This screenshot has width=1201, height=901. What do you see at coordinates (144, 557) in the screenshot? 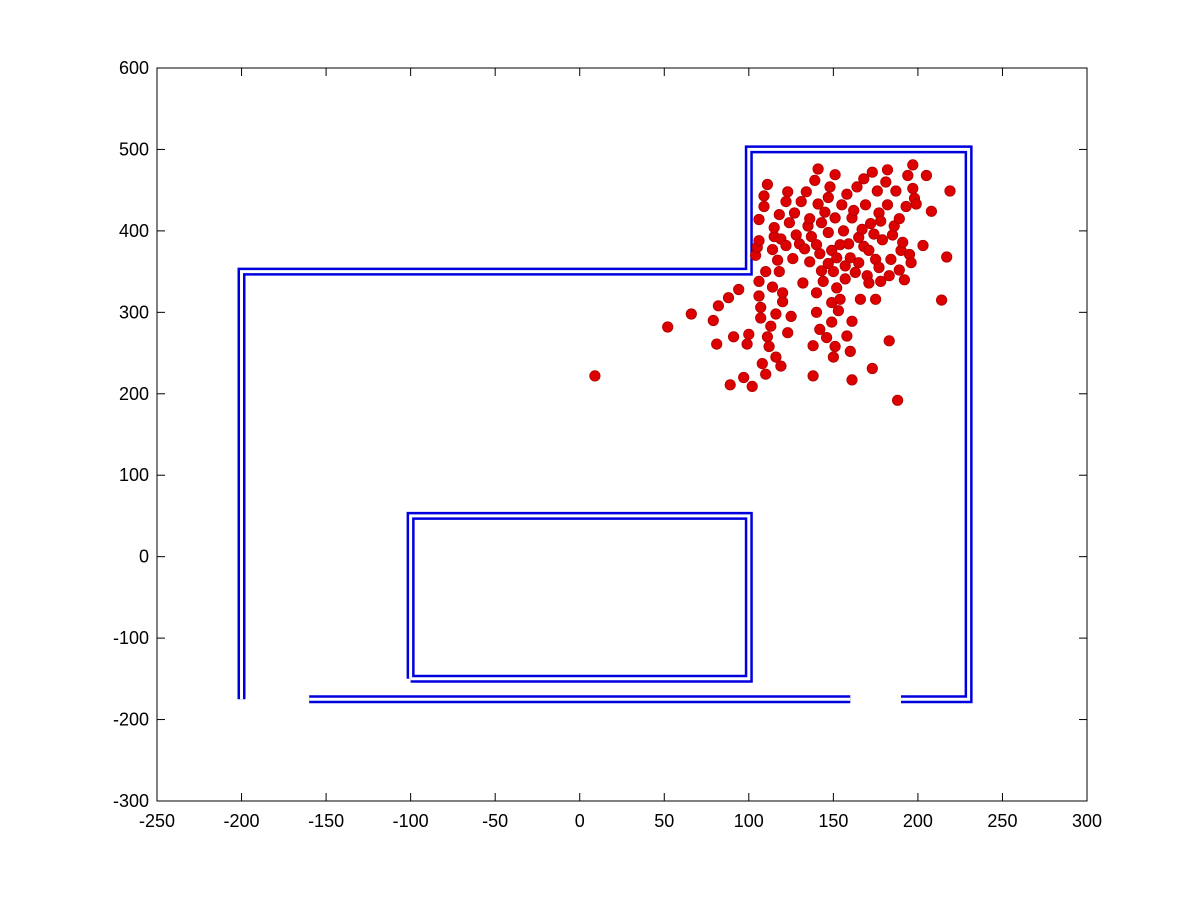
I see `y-tick-label: 0` at bounding box center [144, 557].